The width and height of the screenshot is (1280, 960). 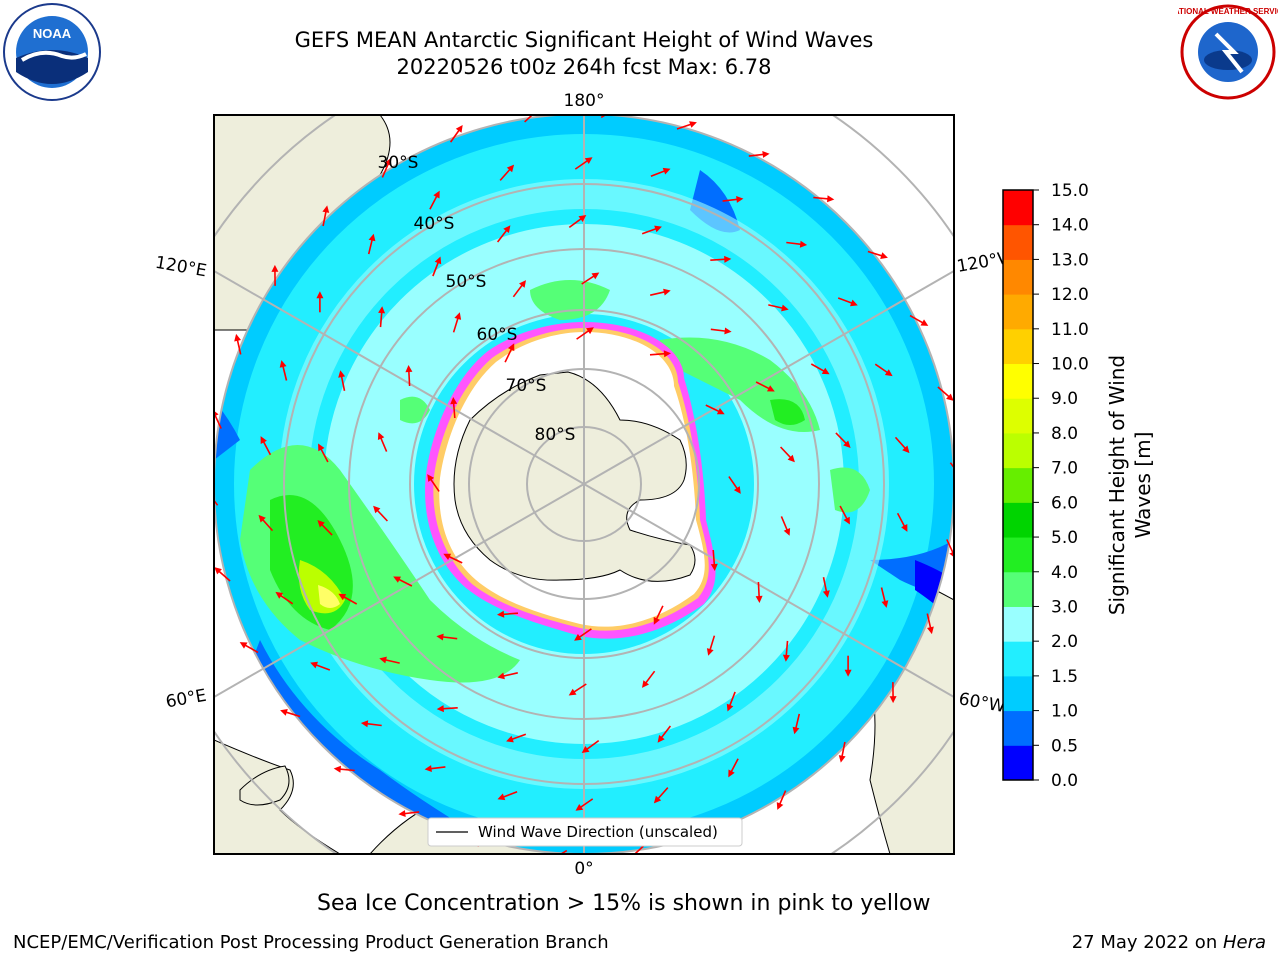 What do you see at coordinates (598, 832) in the screenshot?
I see `legend-label: Wind Wave Direction (unscaled)` at bounding box center [598, 832].